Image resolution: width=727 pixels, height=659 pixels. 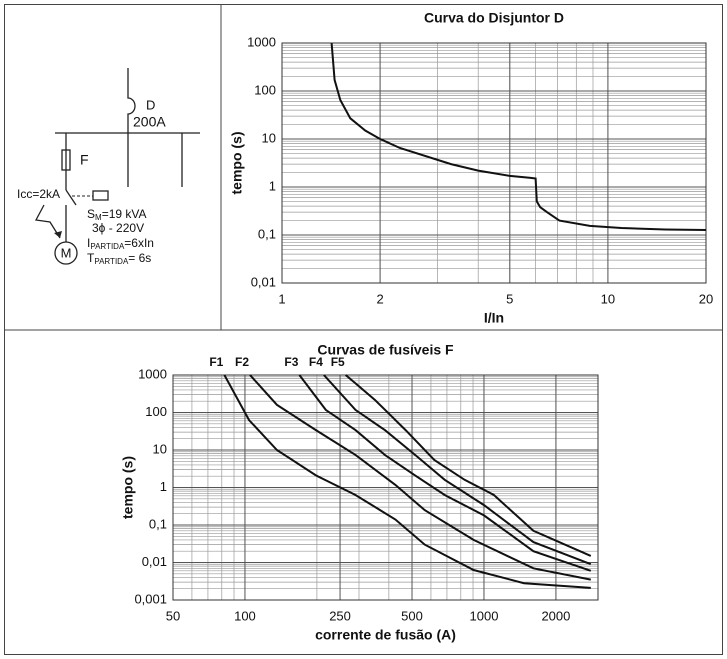 What do you see at coordinates (706, 298) in the screenshot?
I see `x-tick-label: 20` at bounding box center [706, 298].